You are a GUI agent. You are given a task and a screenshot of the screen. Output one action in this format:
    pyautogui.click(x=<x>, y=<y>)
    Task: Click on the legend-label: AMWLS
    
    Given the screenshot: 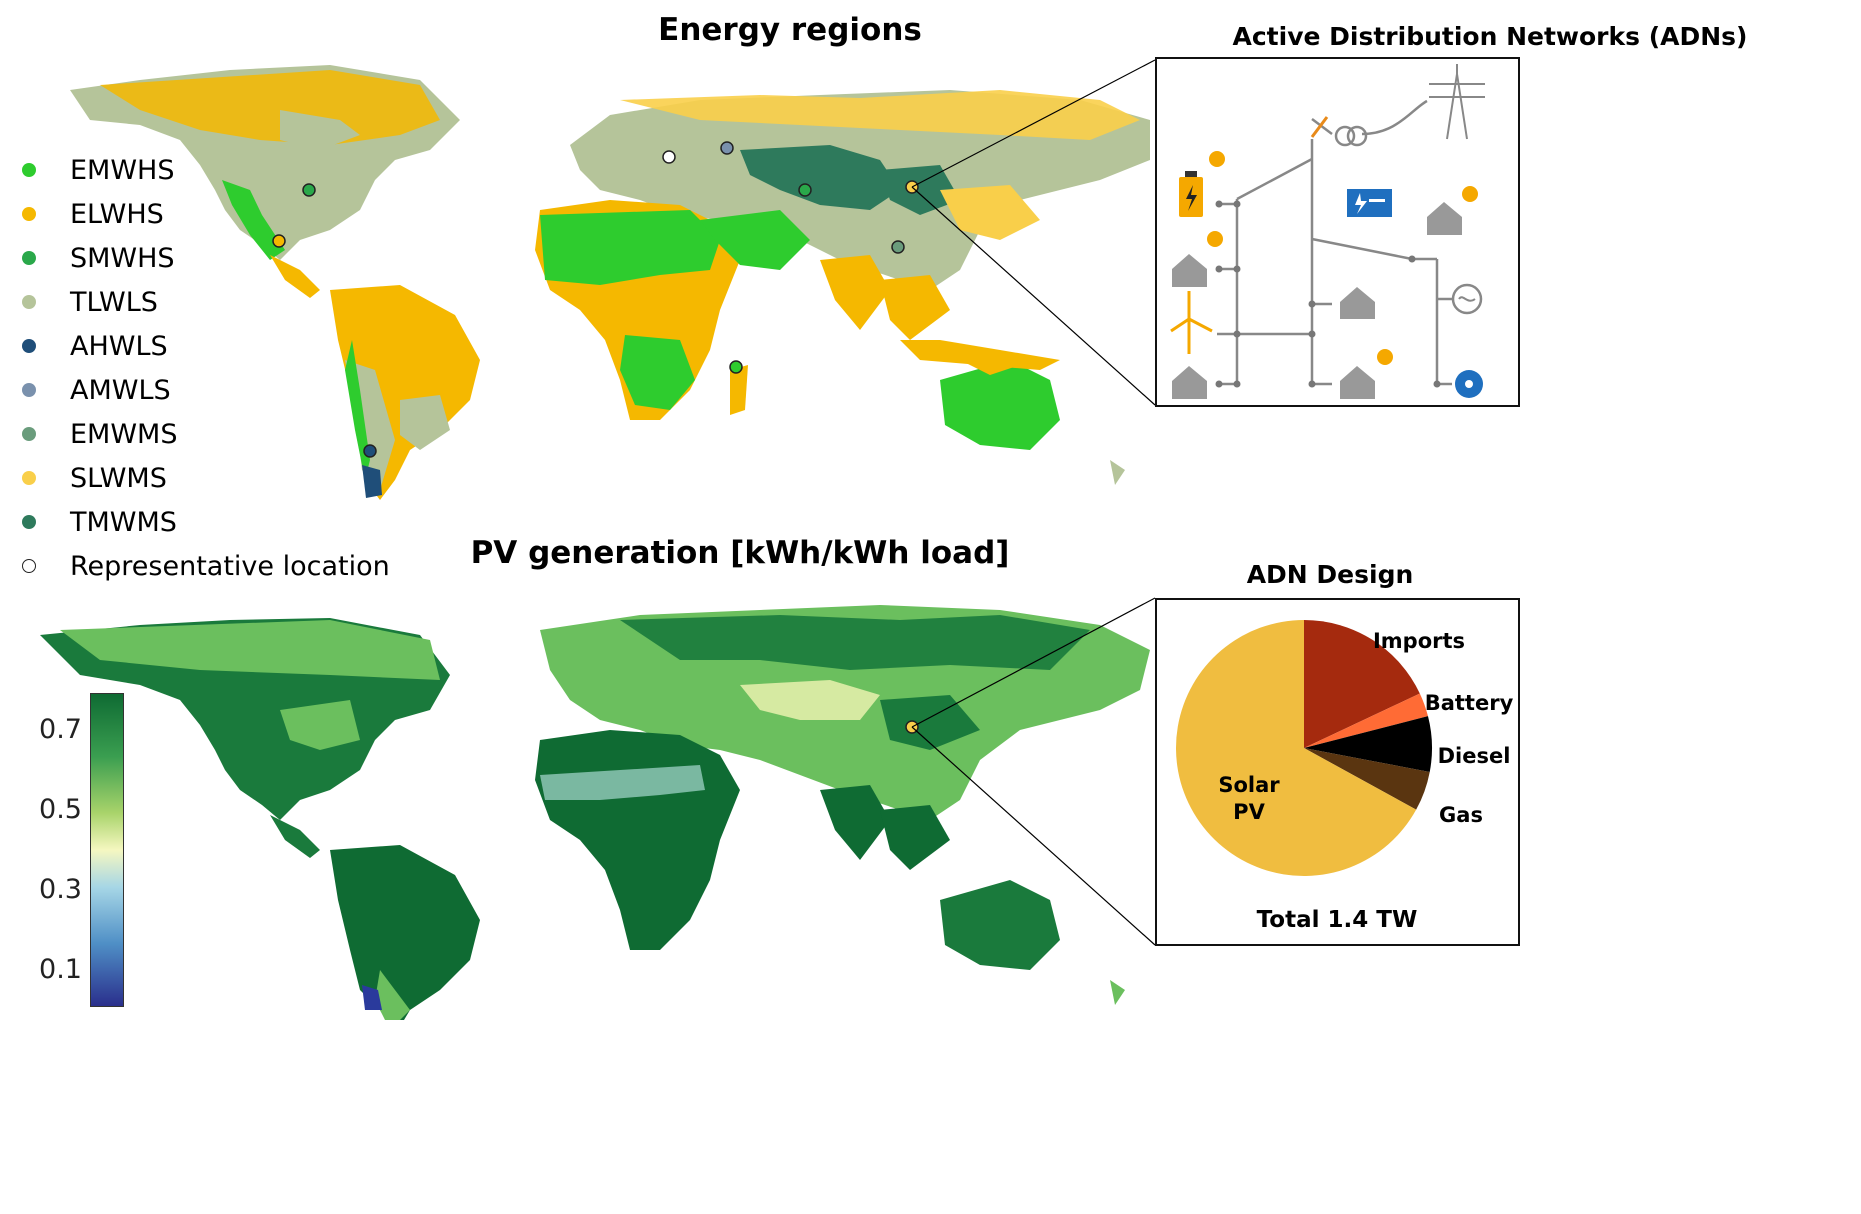 What is the action you would take?
    pyautogui.click(x=120, y=390)
    